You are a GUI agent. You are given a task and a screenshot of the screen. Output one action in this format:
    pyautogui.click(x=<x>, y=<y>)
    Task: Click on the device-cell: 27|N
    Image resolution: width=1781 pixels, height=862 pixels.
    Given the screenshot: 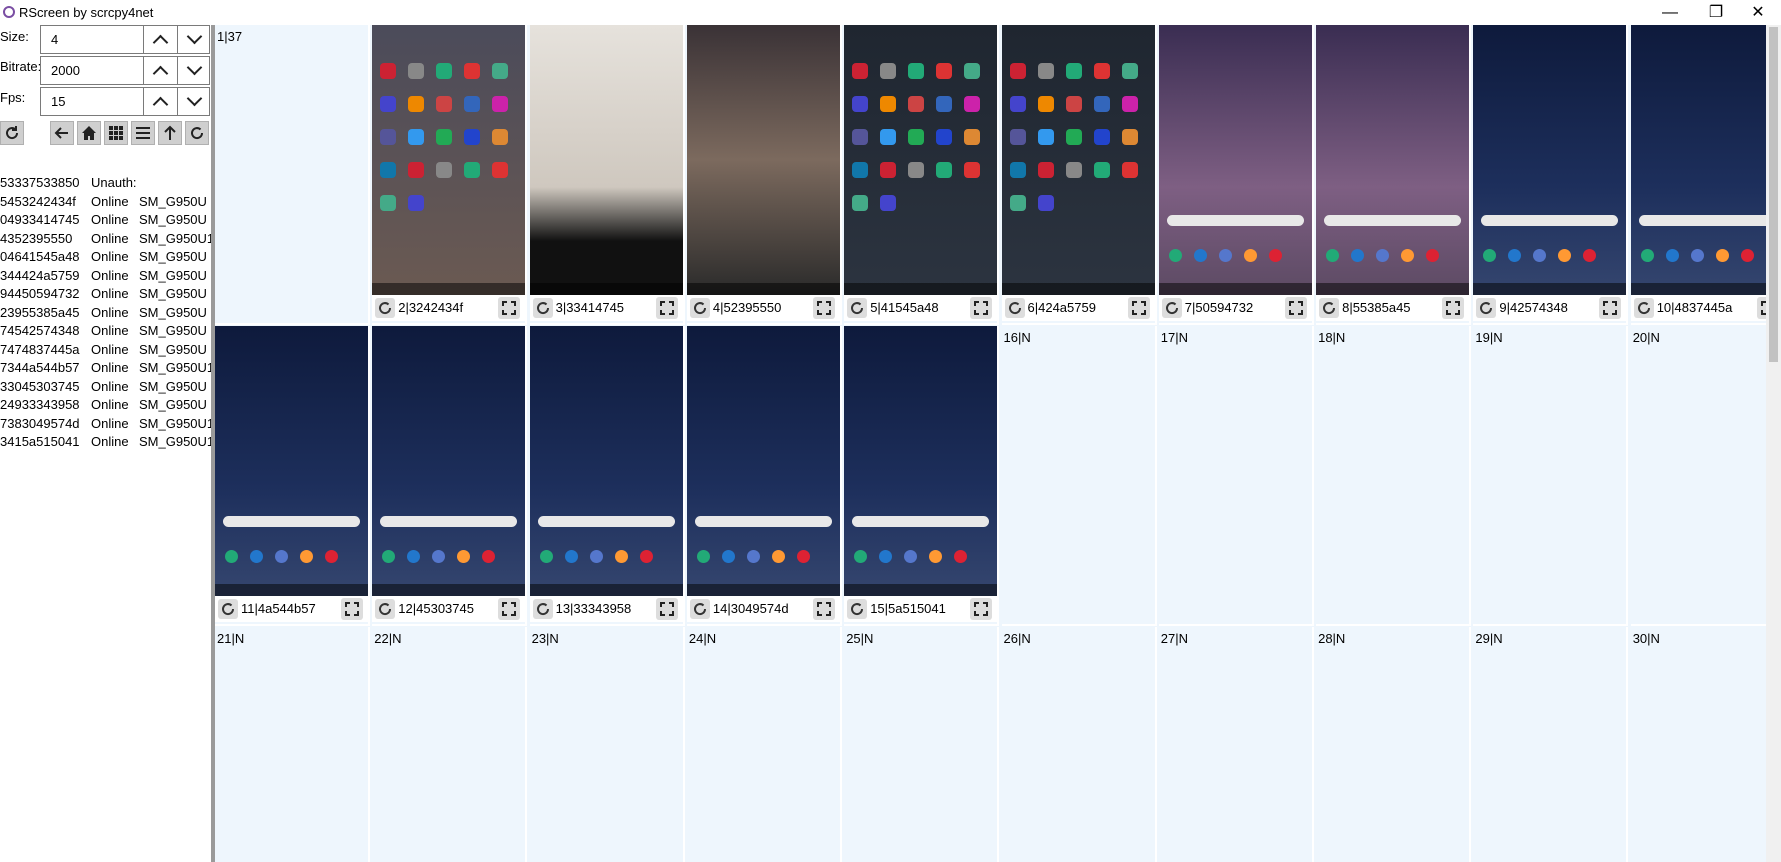 What is the action you would take?
    pyautogui.click(x=1236, y=744)
    